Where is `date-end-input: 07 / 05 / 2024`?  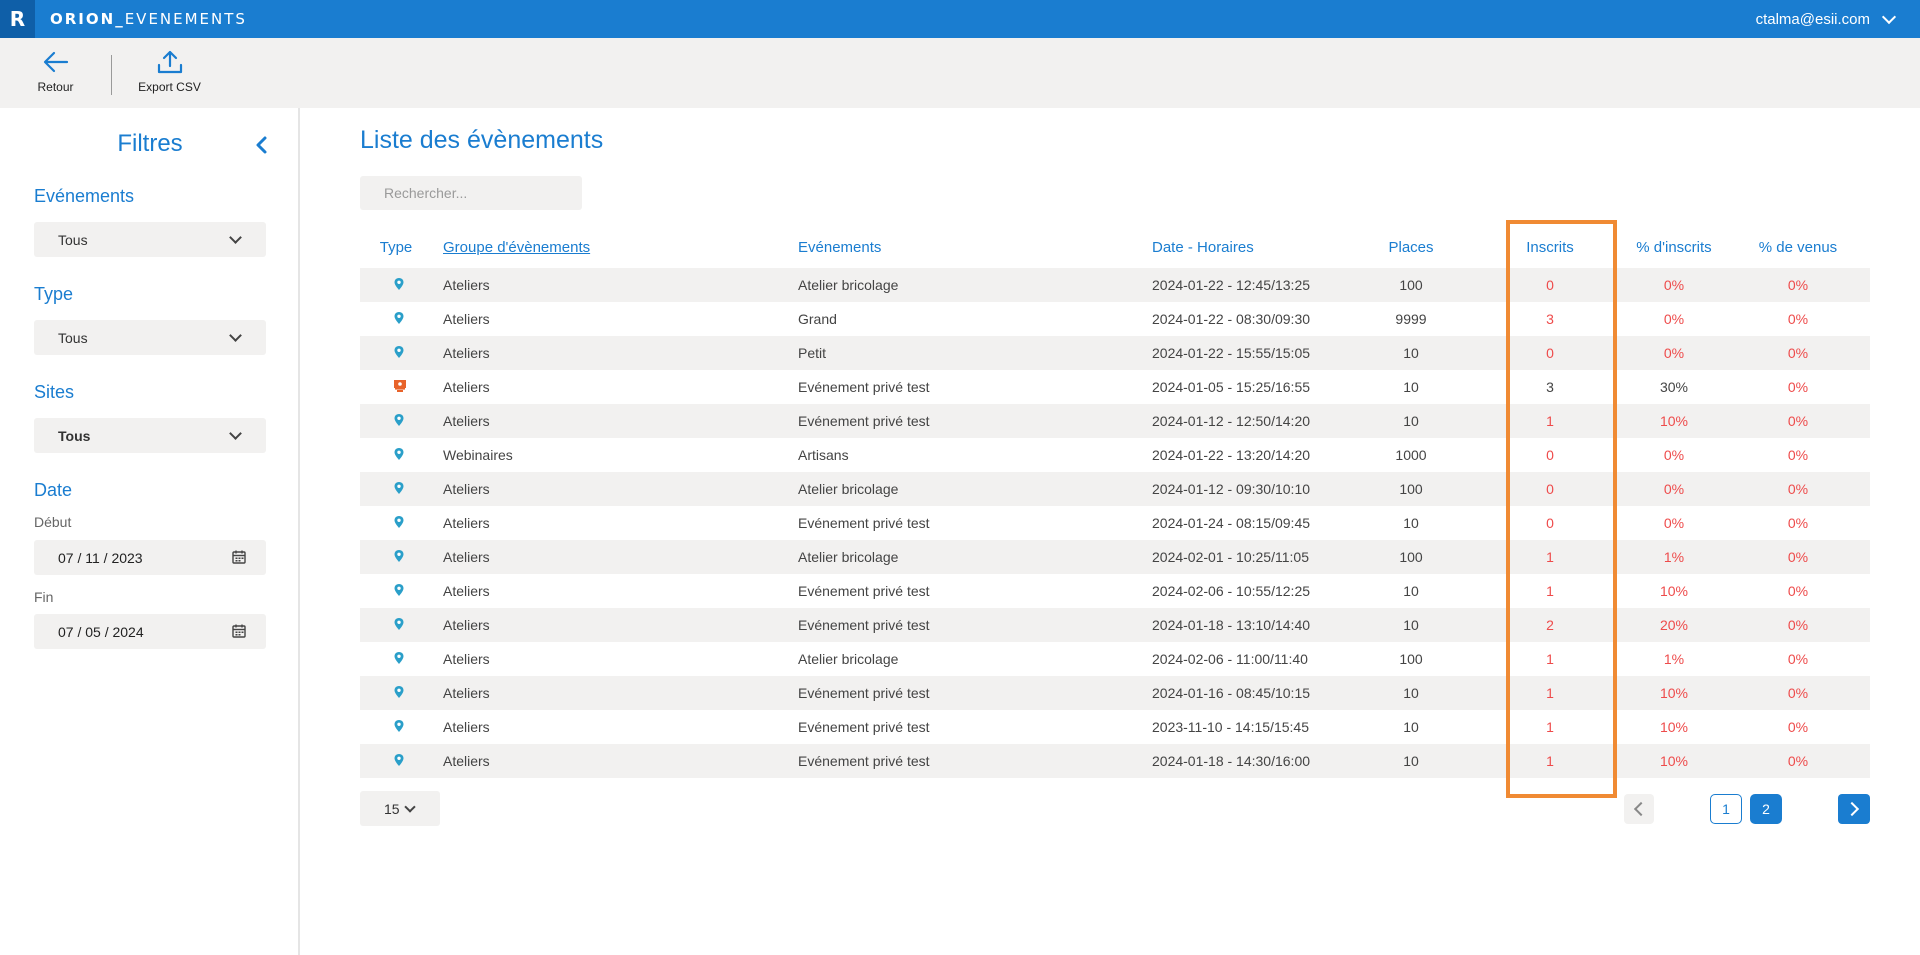 date-end-input: 07 / 05 / 2024 is located at coordinates (150, 631).